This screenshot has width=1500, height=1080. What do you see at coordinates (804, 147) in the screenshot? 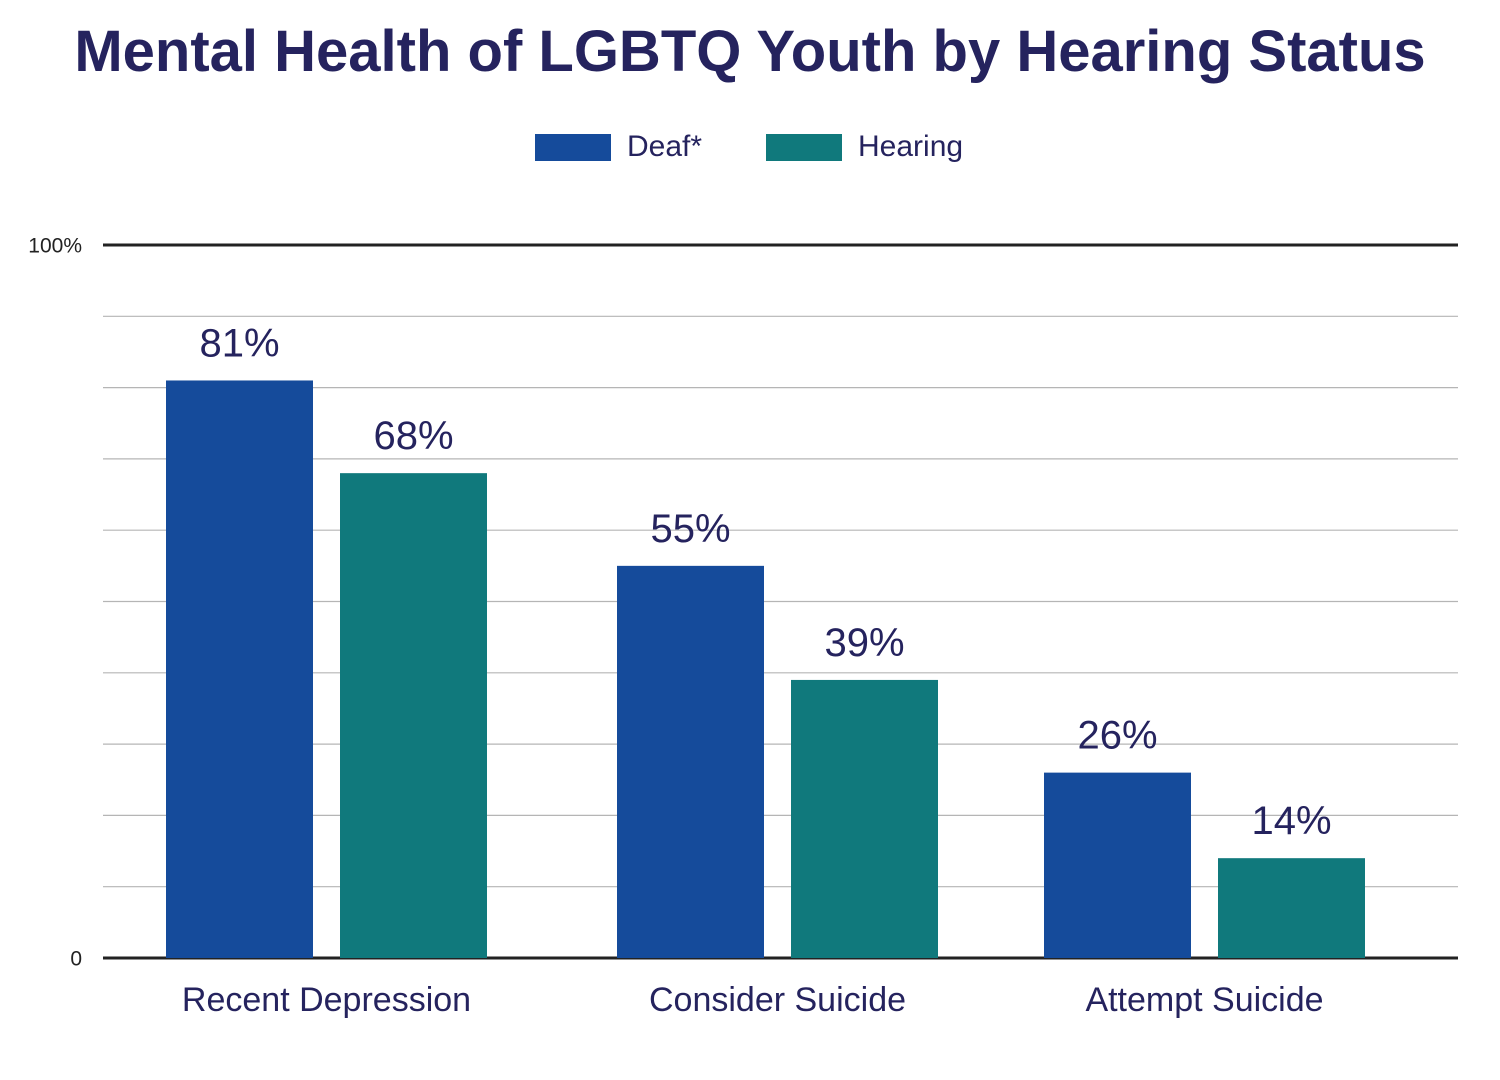
I see `legend-swatch-hearing` at bounding box center [804, 147].